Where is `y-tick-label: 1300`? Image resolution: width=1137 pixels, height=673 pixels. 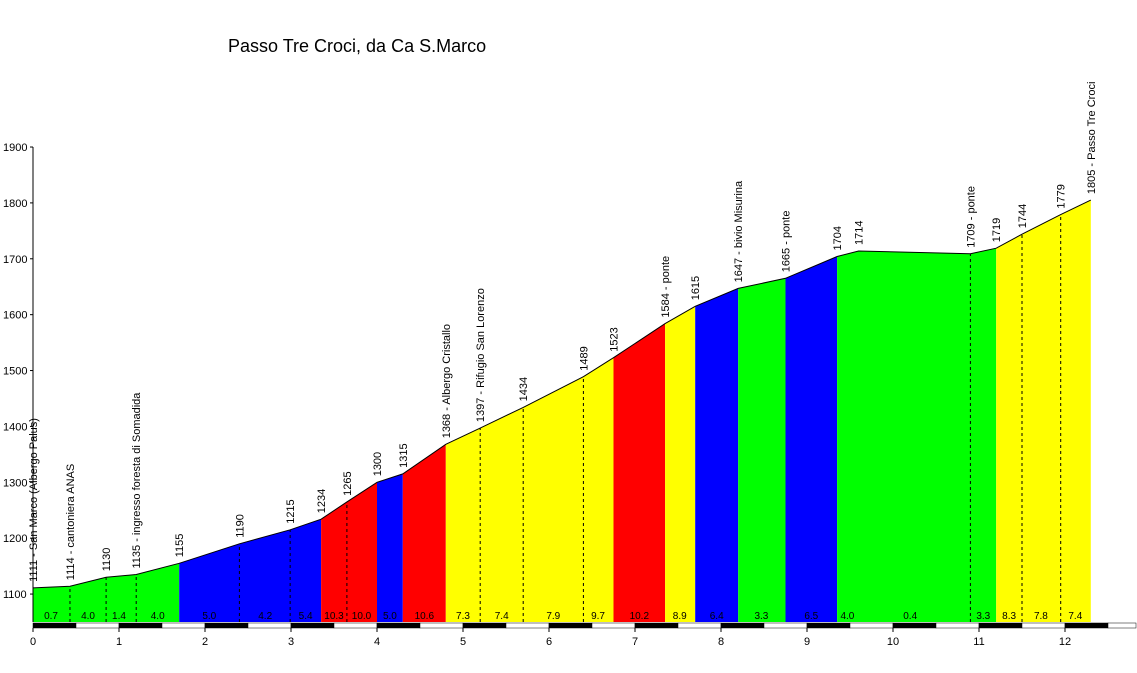
y-tick-label: 1300 is located at coordinates (15, 483).